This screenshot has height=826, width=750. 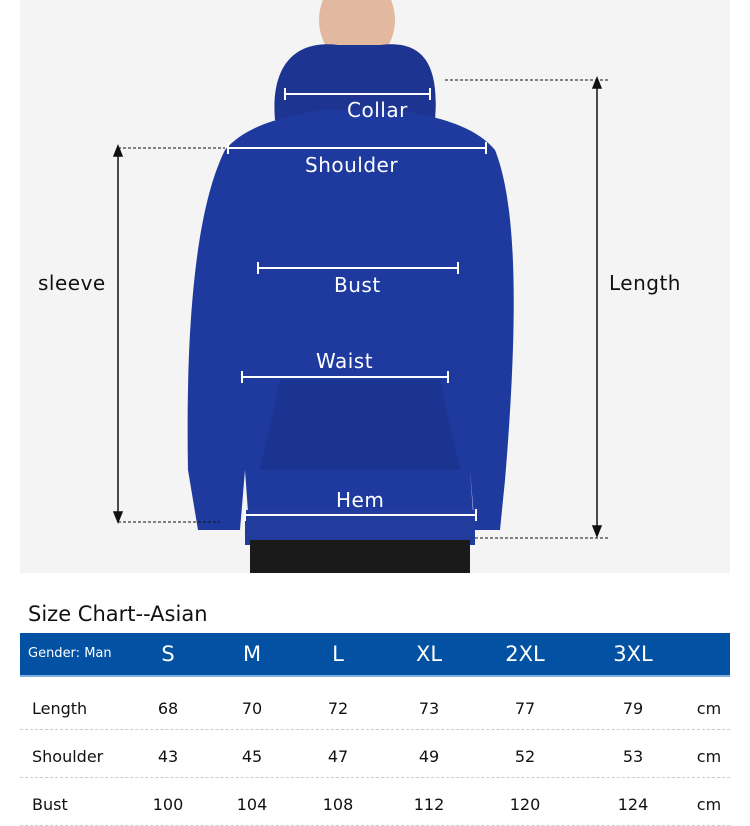 What do you see at coordinates (168, 708) in the screenshot?
I see `row-value: 68` at bounding box center [168, 708].